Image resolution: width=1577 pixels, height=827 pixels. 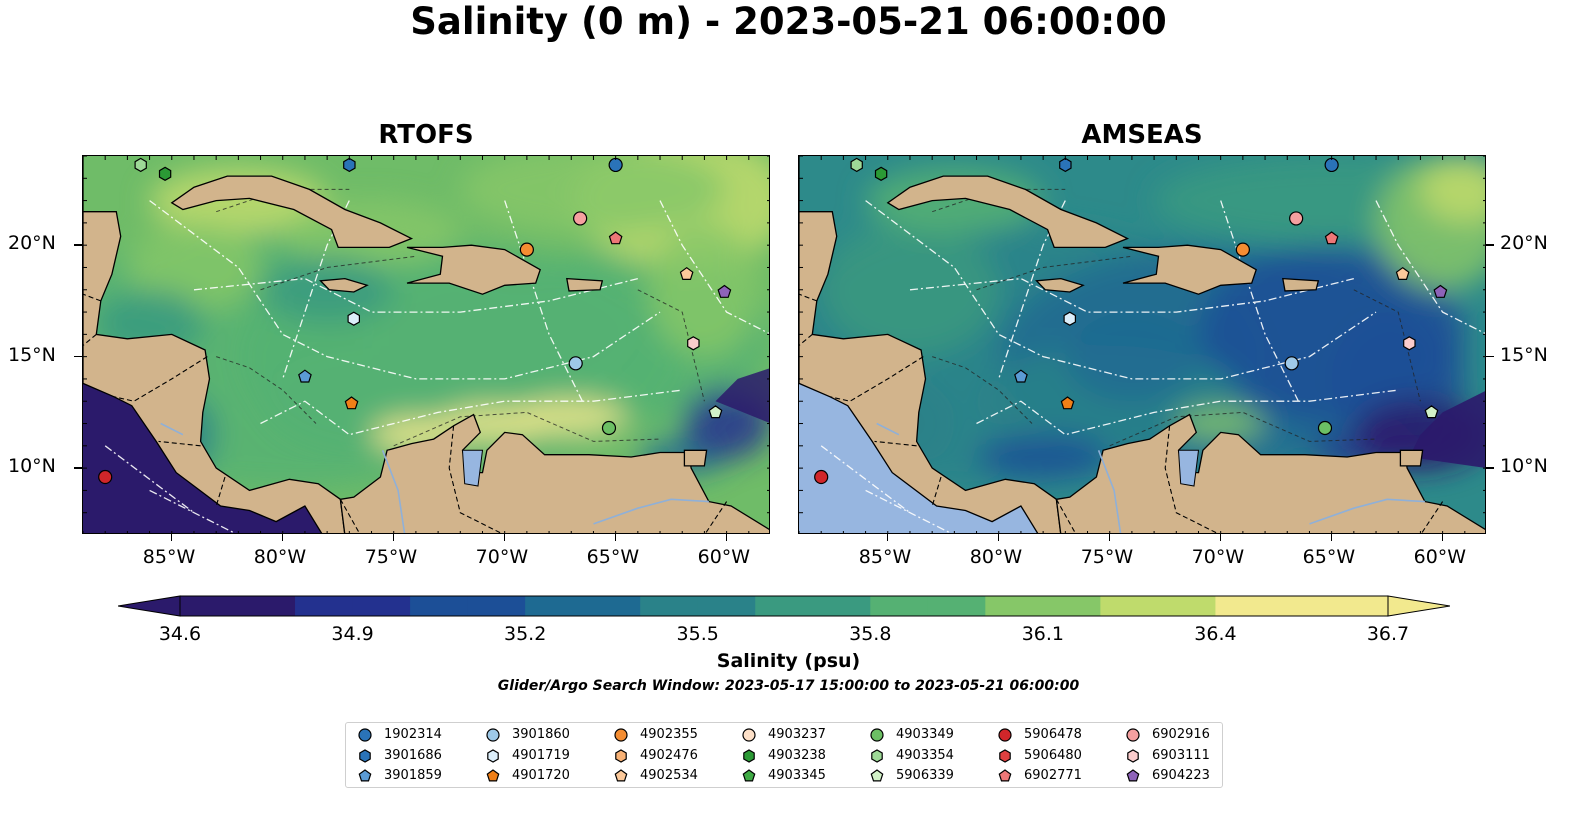 What do you see at coordinates (996, 557) in the screenshot?
I see `lon-tick-label: 80°W` at bounding box center [996, 557].